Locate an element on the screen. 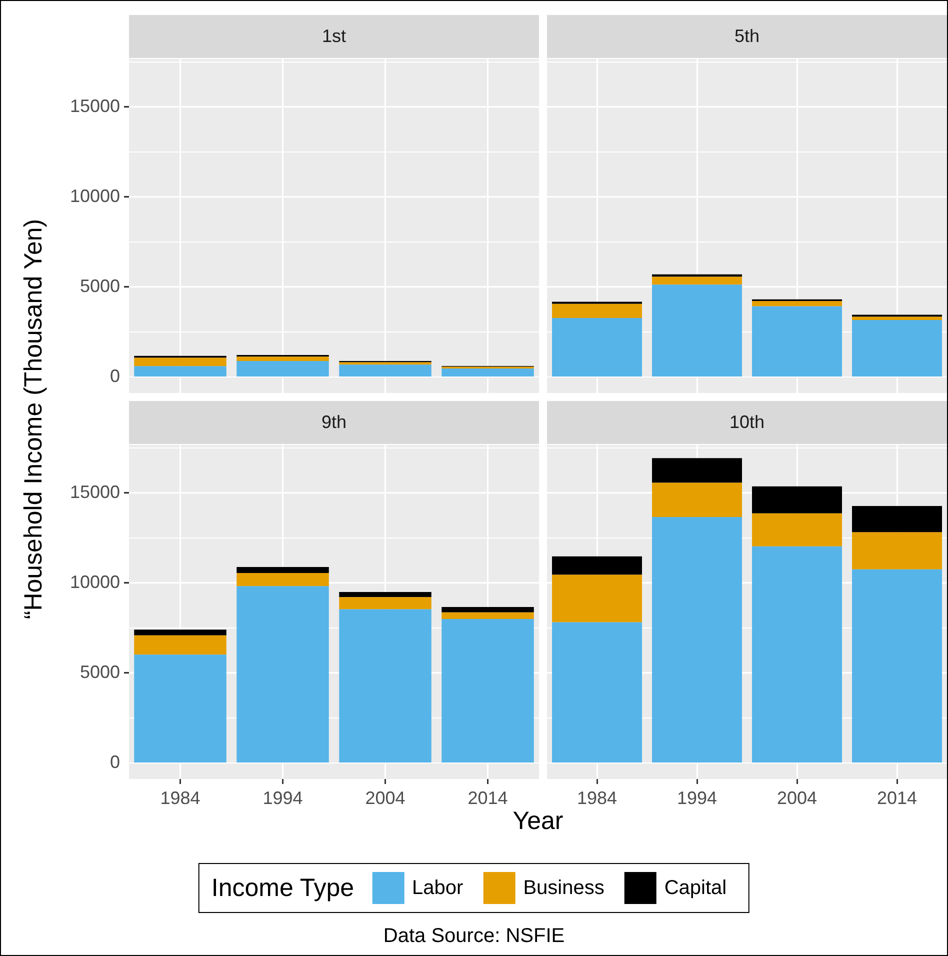 Image resolution: width=948 pixels, height=956 pixels. chart-title: 10th is located at coordinates (747, 422).